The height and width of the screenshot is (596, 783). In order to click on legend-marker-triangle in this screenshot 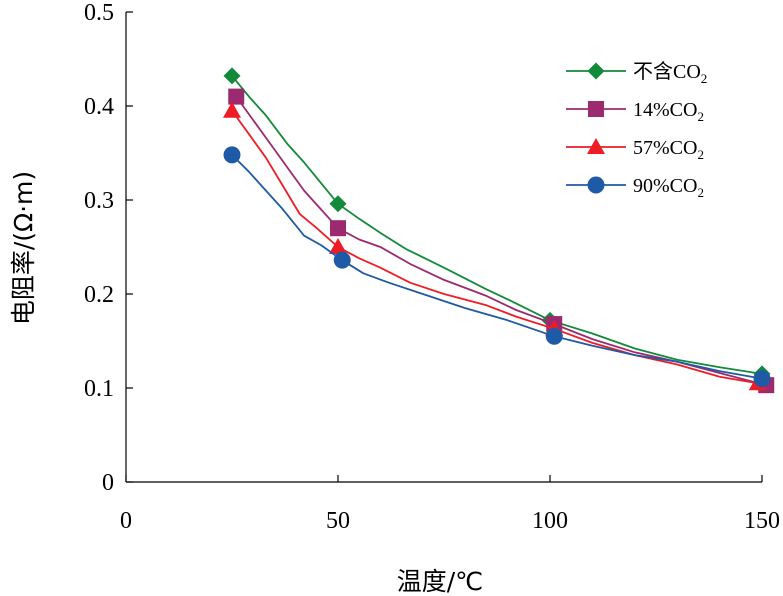, I will do `click(596, 146)`.